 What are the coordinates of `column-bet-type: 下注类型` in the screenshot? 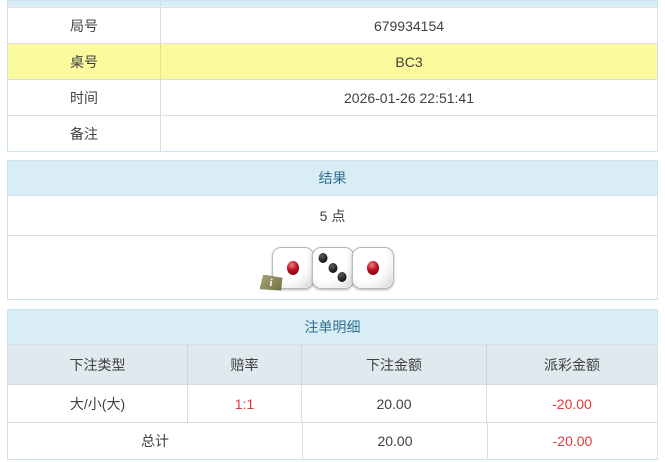 It's located at (98, 364).